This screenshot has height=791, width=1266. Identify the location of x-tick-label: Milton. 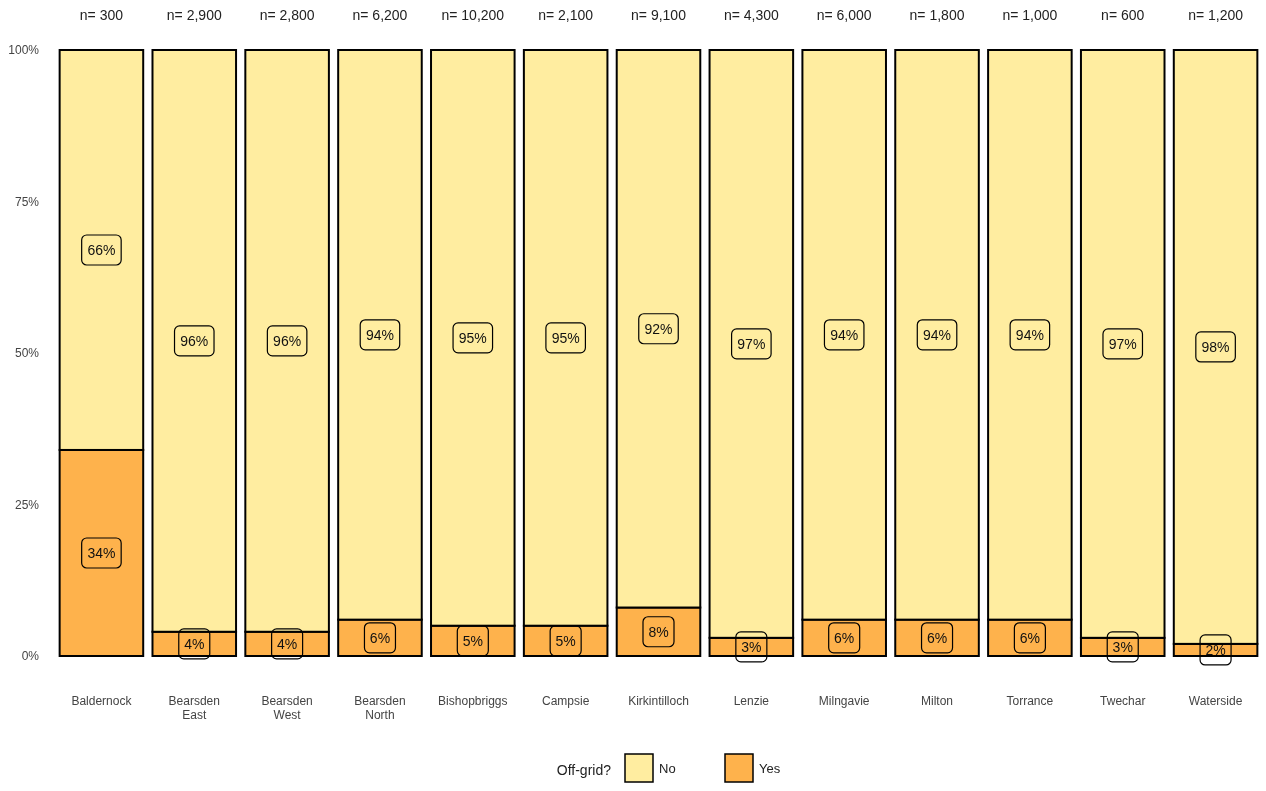
(937, 701).